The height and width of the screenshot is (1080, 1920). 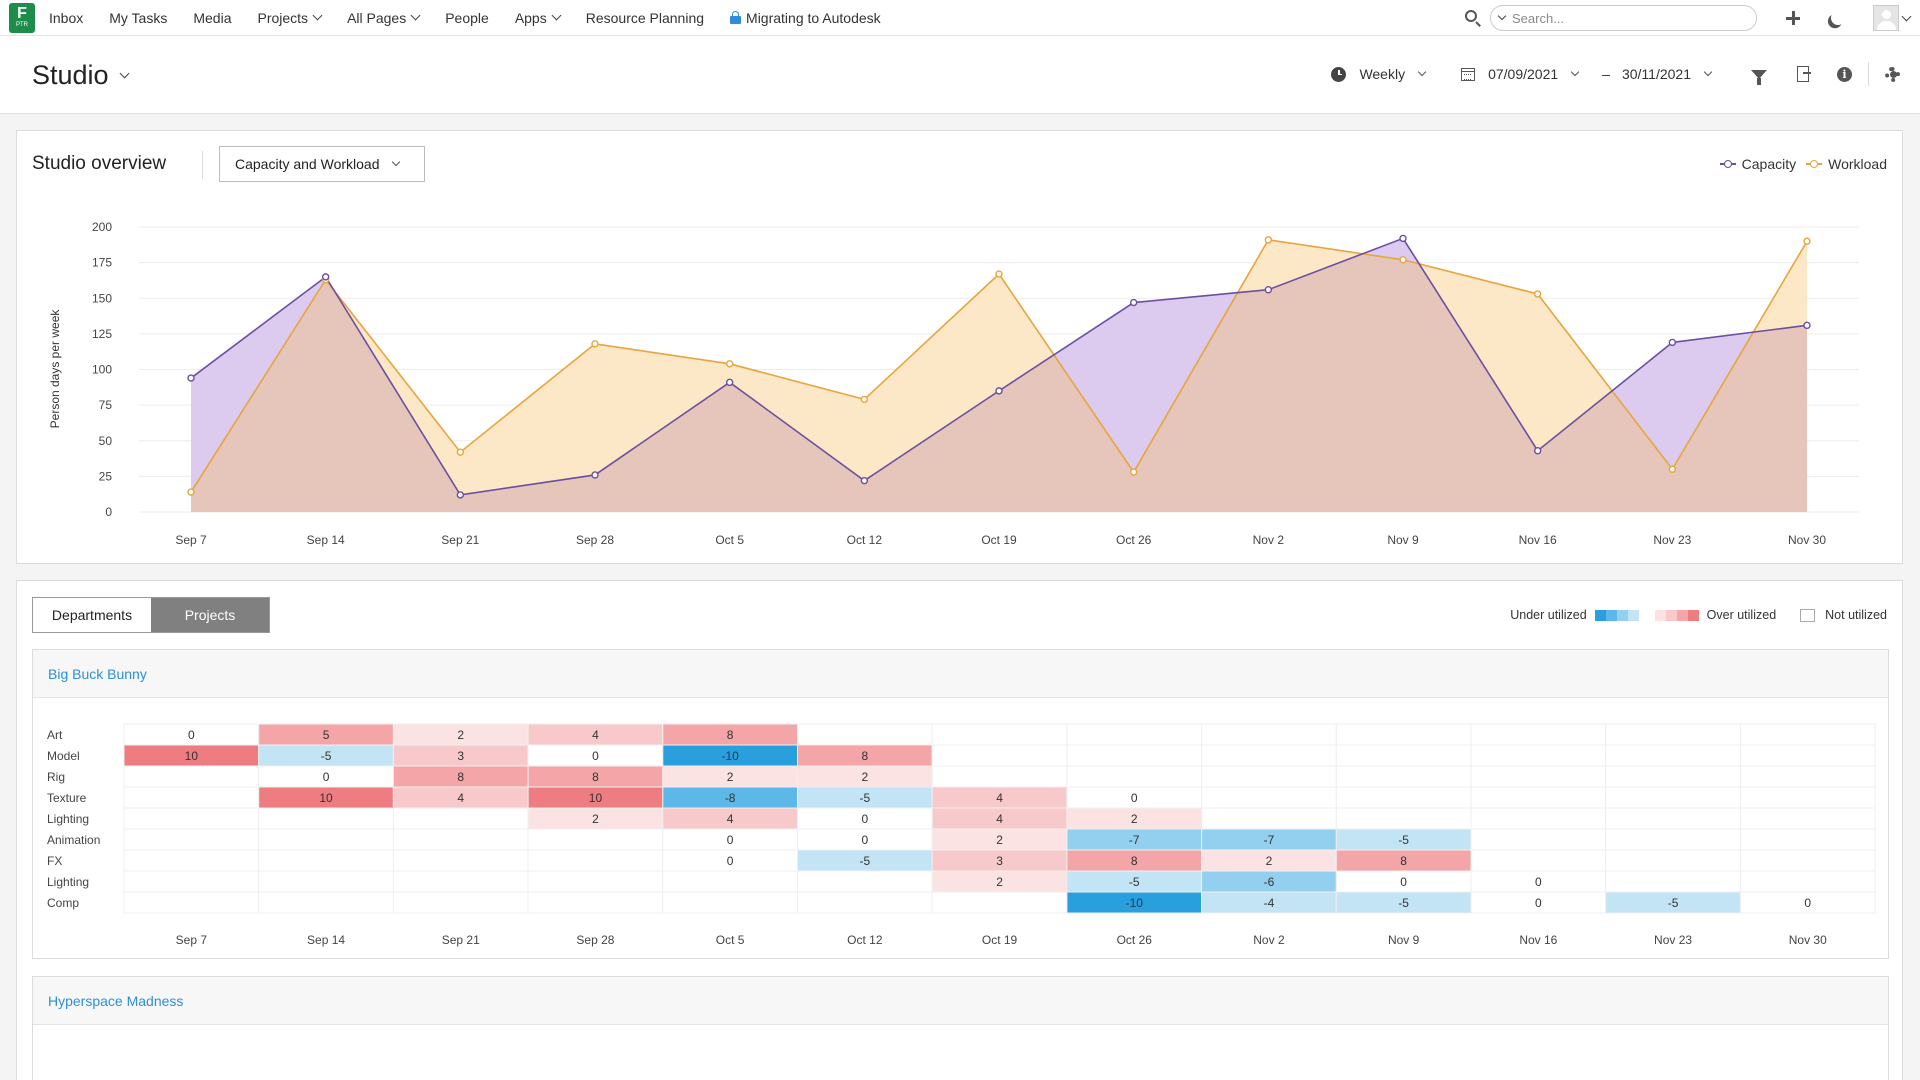 What do you see at coordinates (1667, 74) in the screenshot?
I see `date-to-picker: 30/11/2021` at bounding box center [1667, 74].